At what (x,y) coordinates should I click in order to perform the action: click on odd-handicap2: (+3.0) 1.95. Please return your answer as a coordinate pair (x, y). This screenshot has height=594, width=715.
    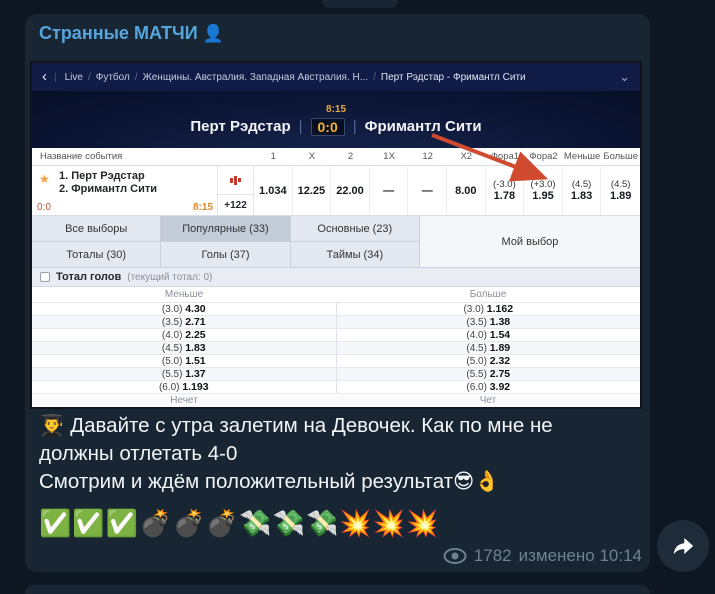
    Looking at the image, I should click on (543, 190).